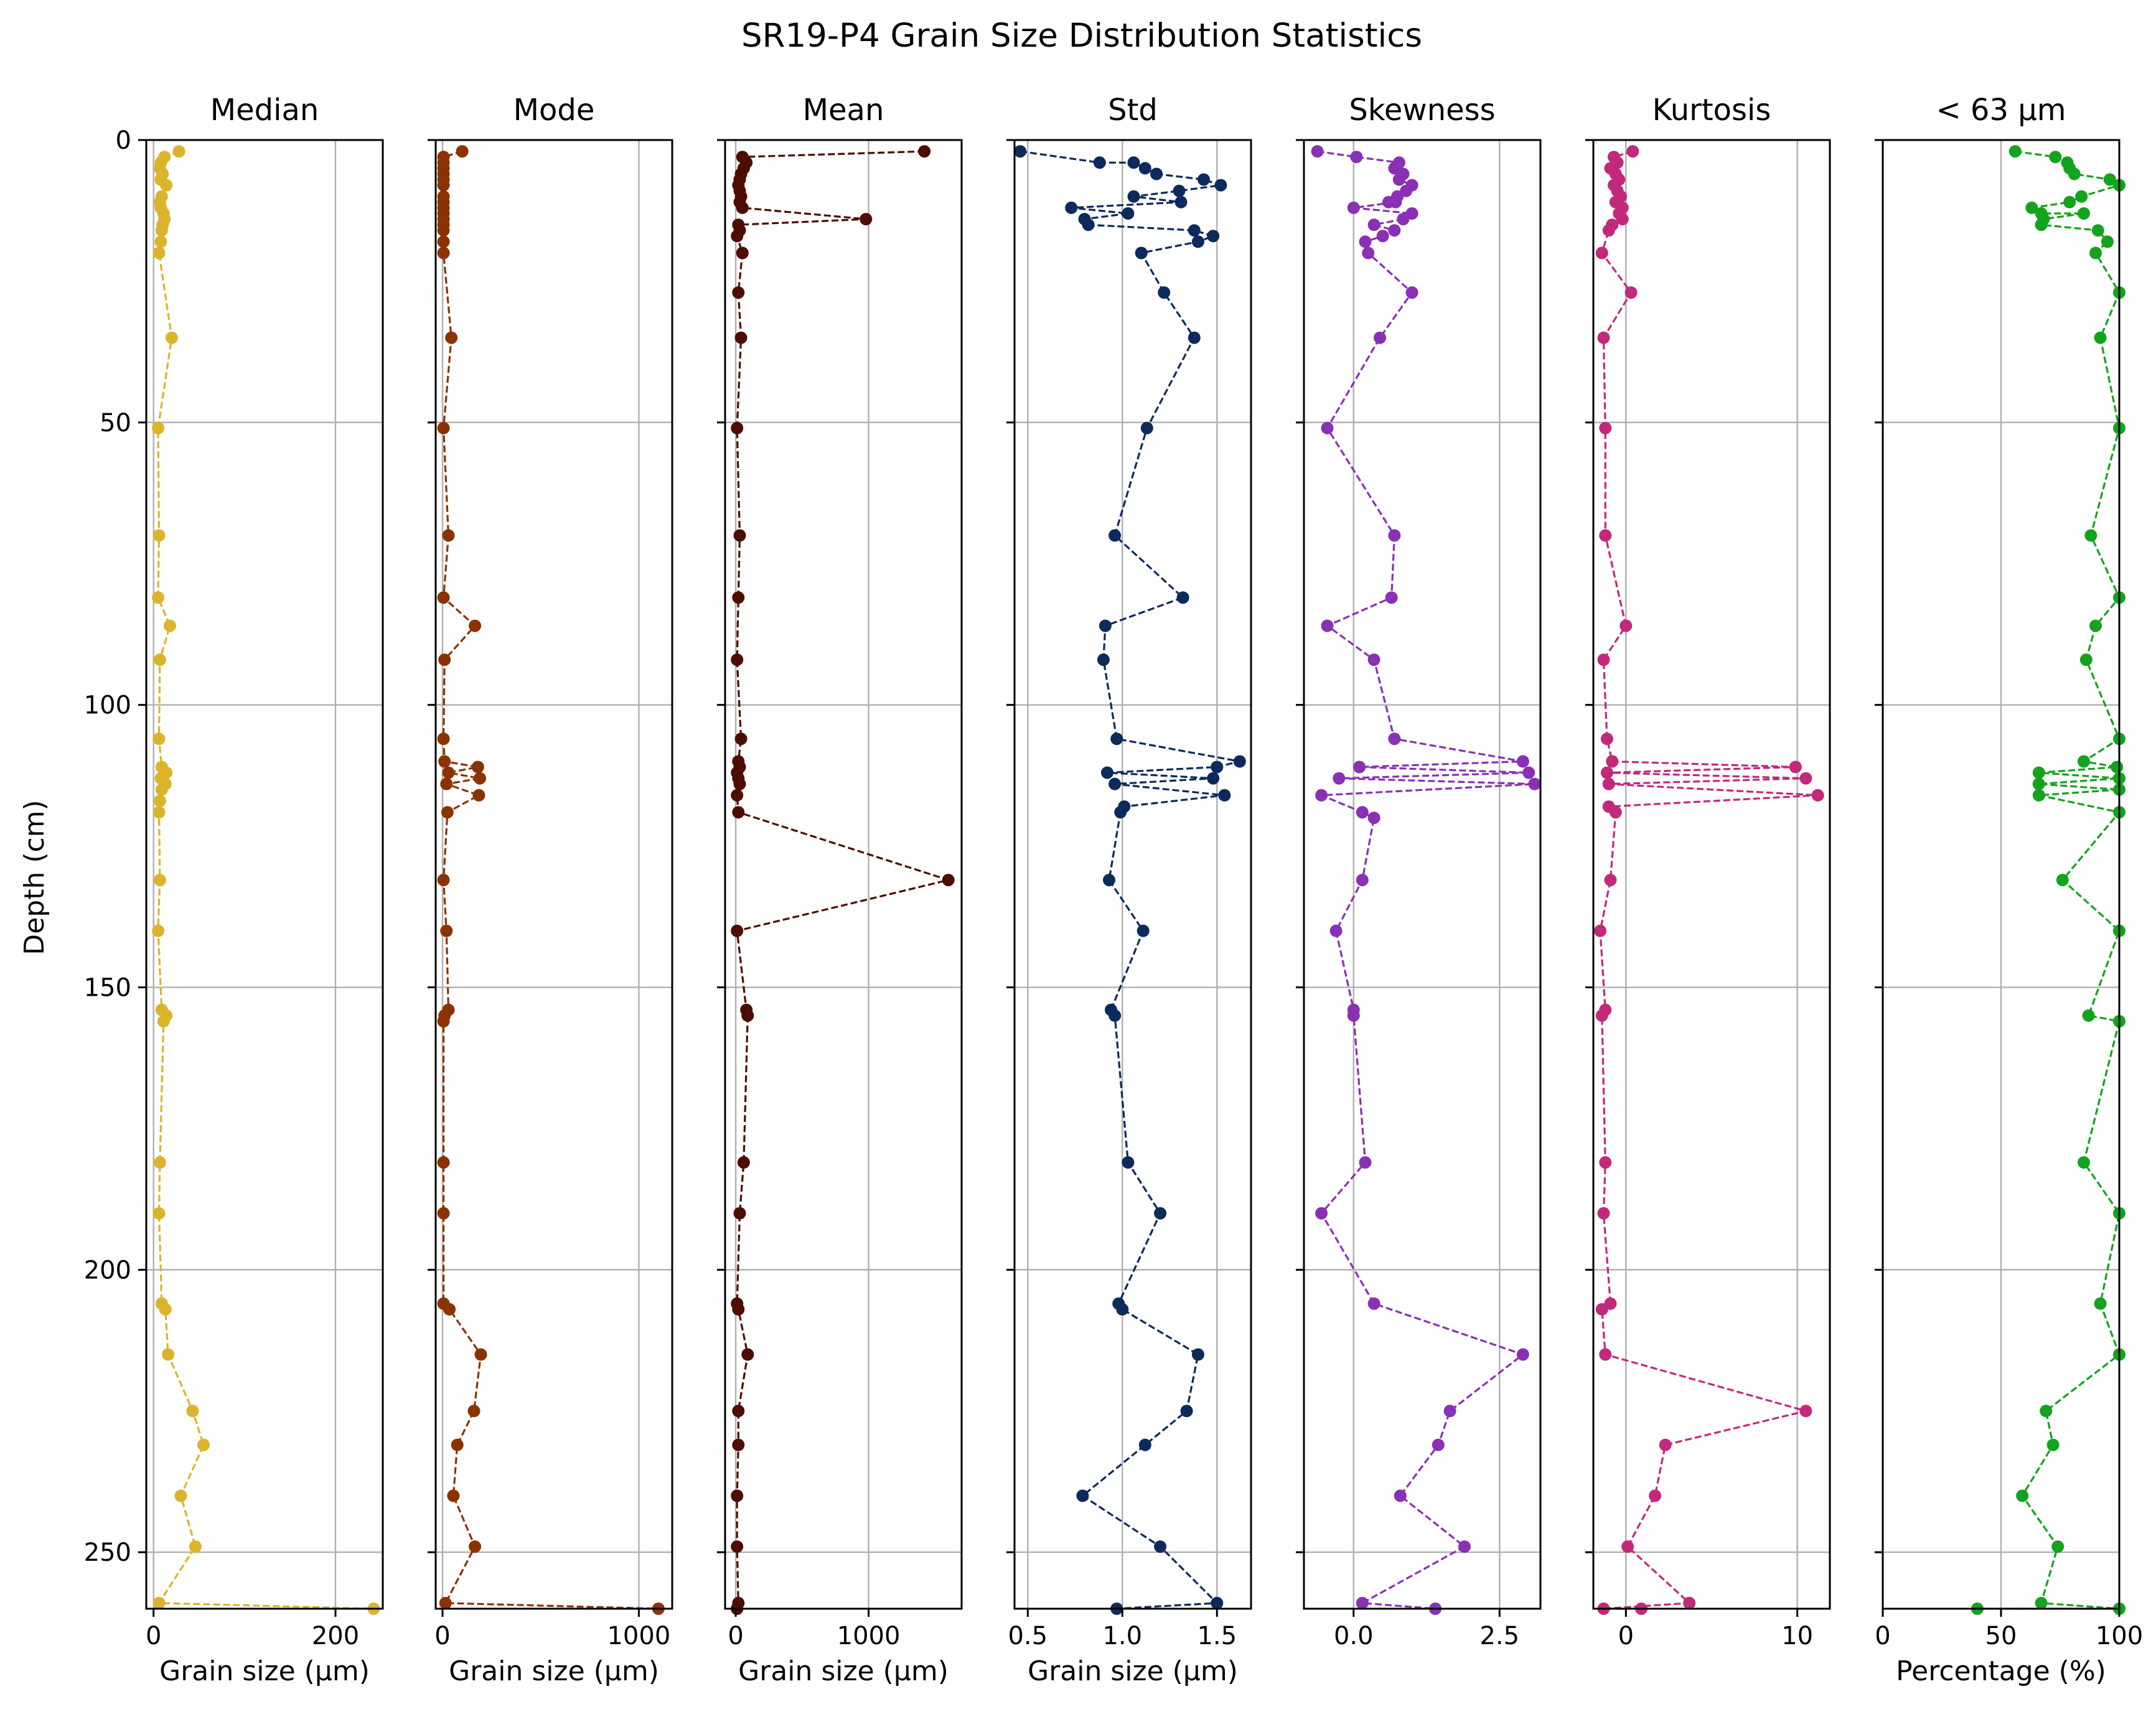  I want to click on panel-title: Mean, so click(844, 110).